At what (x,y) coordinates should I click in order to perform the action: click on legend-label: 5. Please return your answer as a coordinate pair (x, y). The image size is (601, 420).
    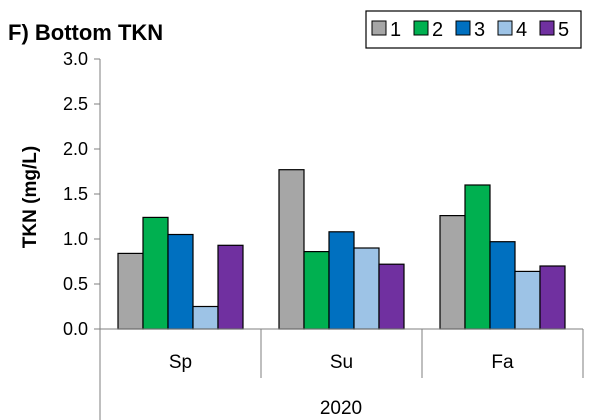
    Looking at the image, I should click on (563, 30).